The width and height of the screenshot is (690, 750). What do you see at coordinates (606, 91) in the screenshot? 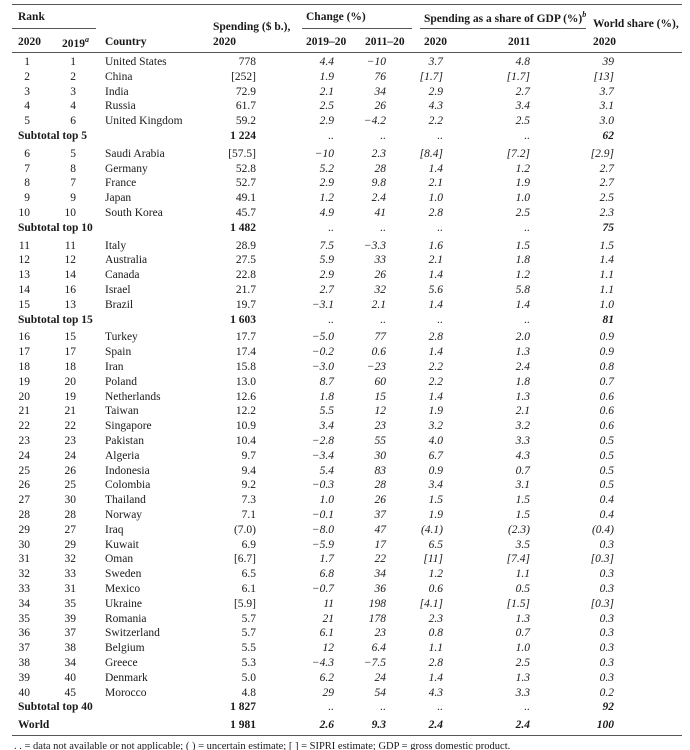
I see `cell: 3.7` at bounding box center [606, 91].